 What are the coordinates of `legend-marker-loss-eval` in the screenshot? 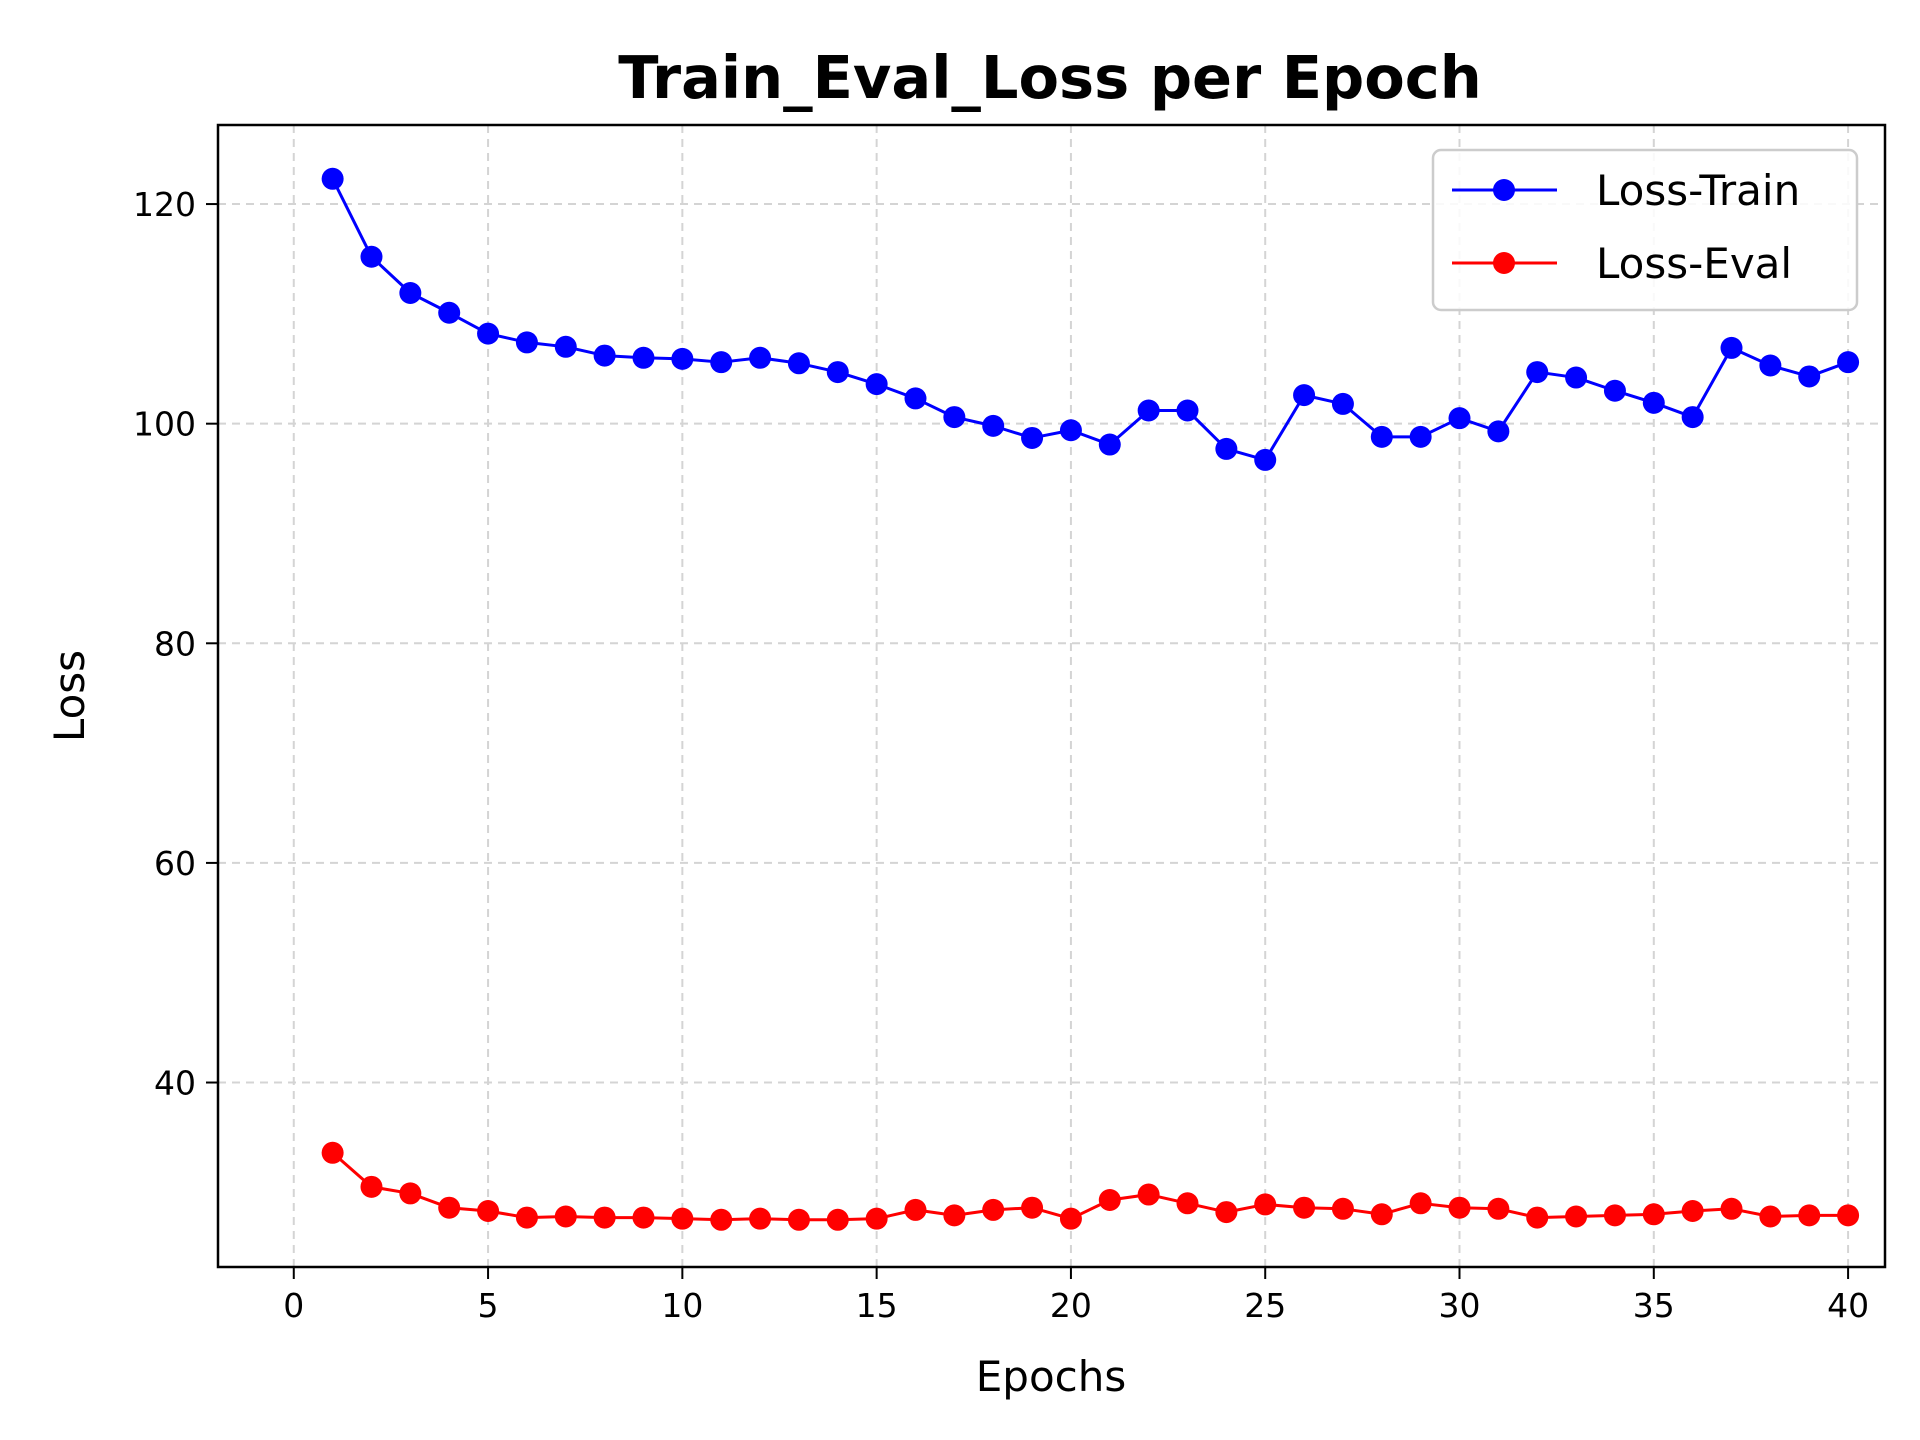 It's located at (1504, 263).